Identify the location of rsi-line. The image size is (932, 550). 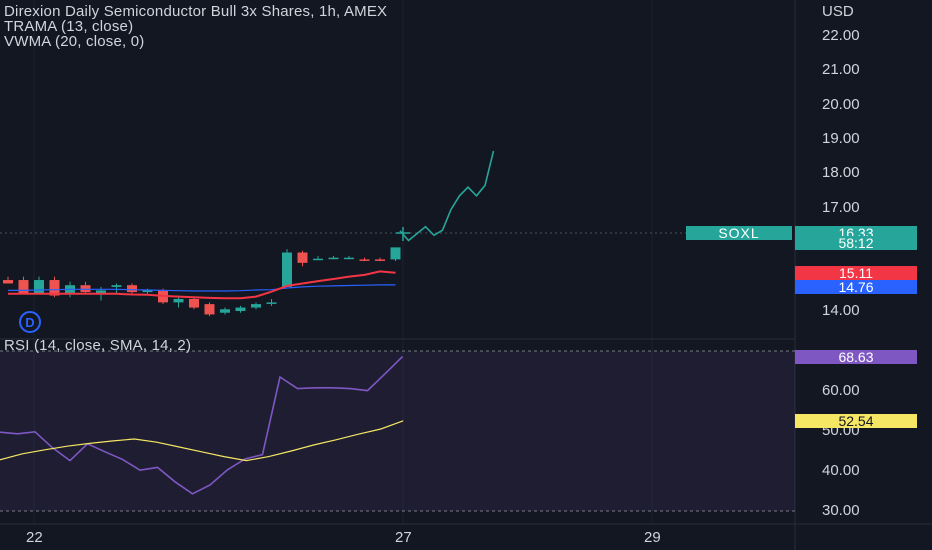
(202, 425).